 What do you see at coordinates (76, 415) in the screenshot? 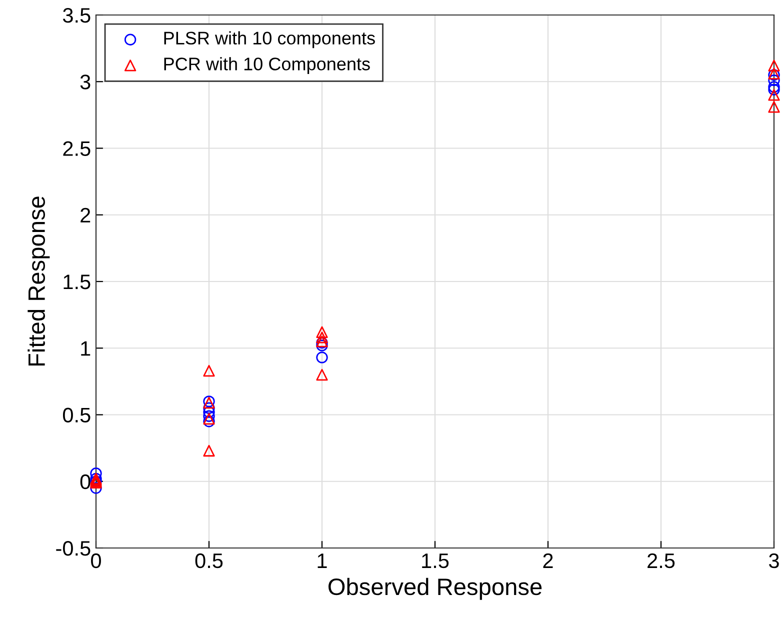
I see `y-tick-label: 0.5` at bounding box center [76, 415].